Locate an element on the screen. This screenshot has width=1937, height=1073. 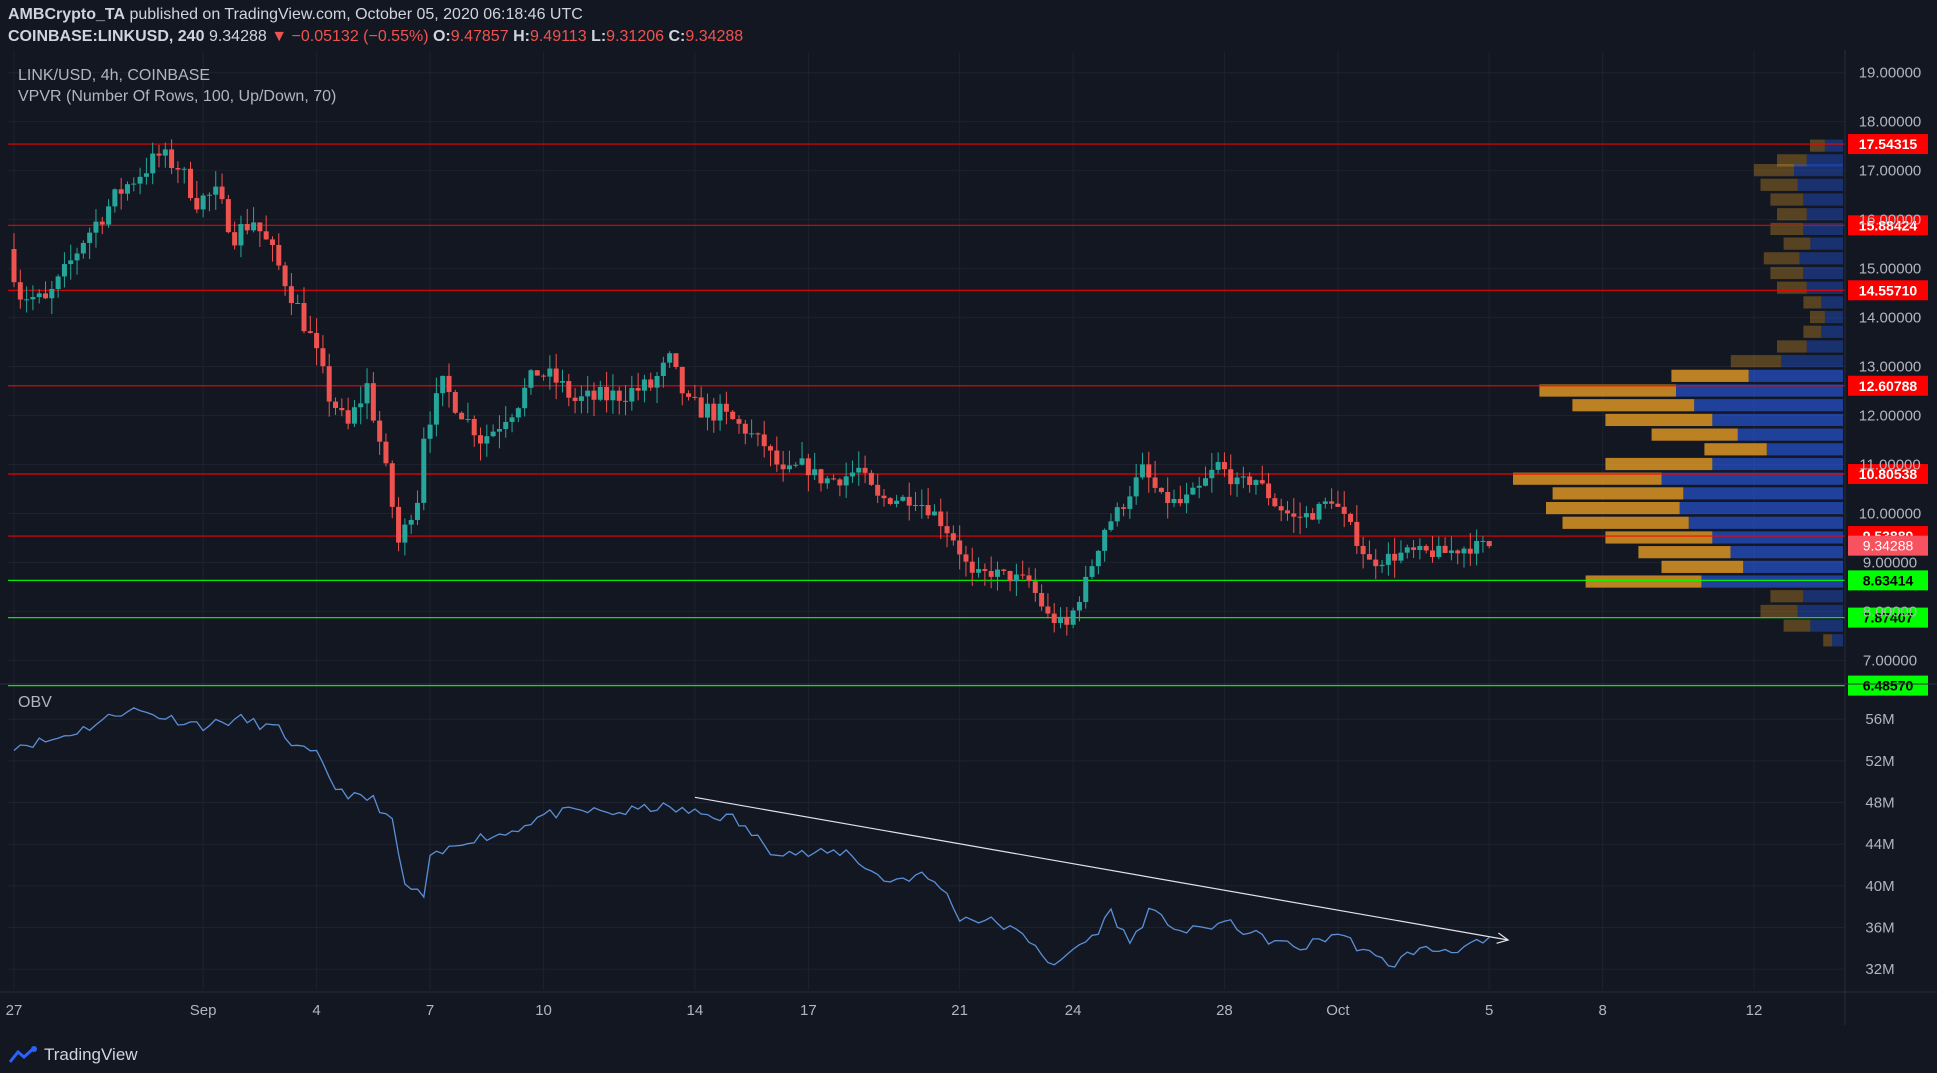
obv-tick-label: 52M is located at coordinates (1879, 761).